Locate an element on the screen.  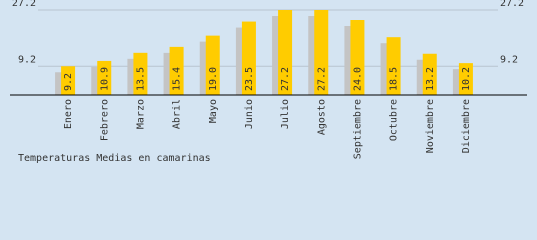
value-label: 23.5 is located at coordinates (249, 79).